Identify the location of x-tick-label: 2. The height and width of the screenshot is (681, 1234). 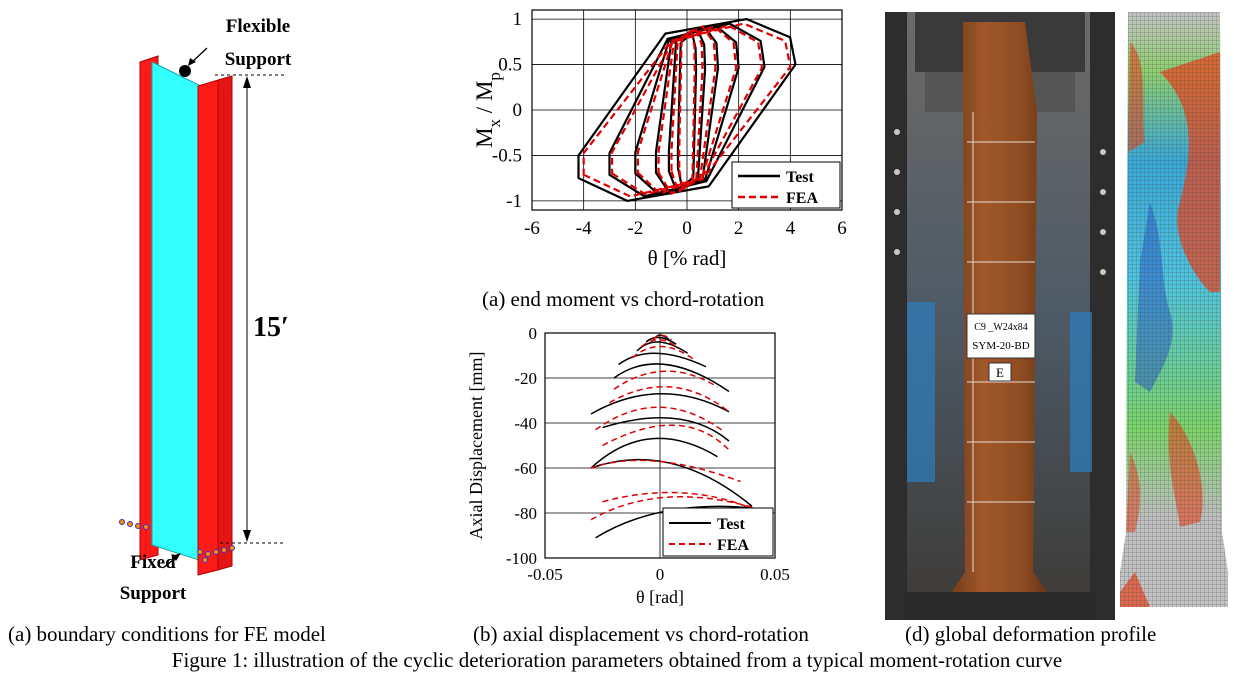
(739, 228).